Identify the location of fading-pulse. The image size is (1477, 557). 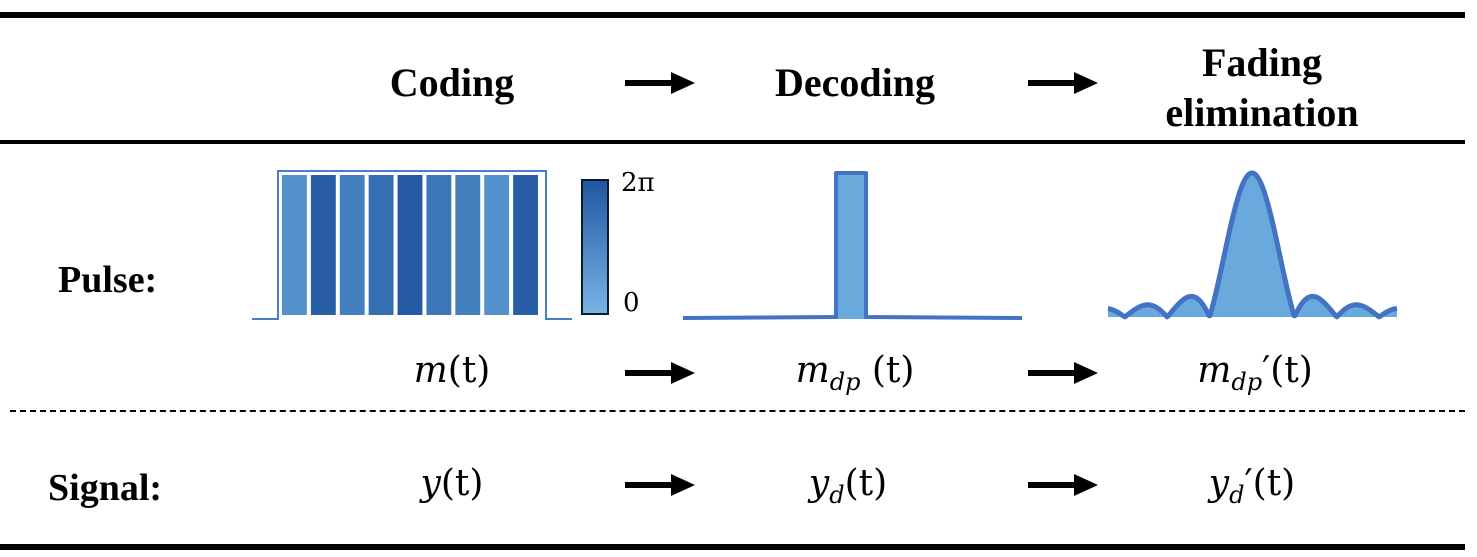
(1252, 245).